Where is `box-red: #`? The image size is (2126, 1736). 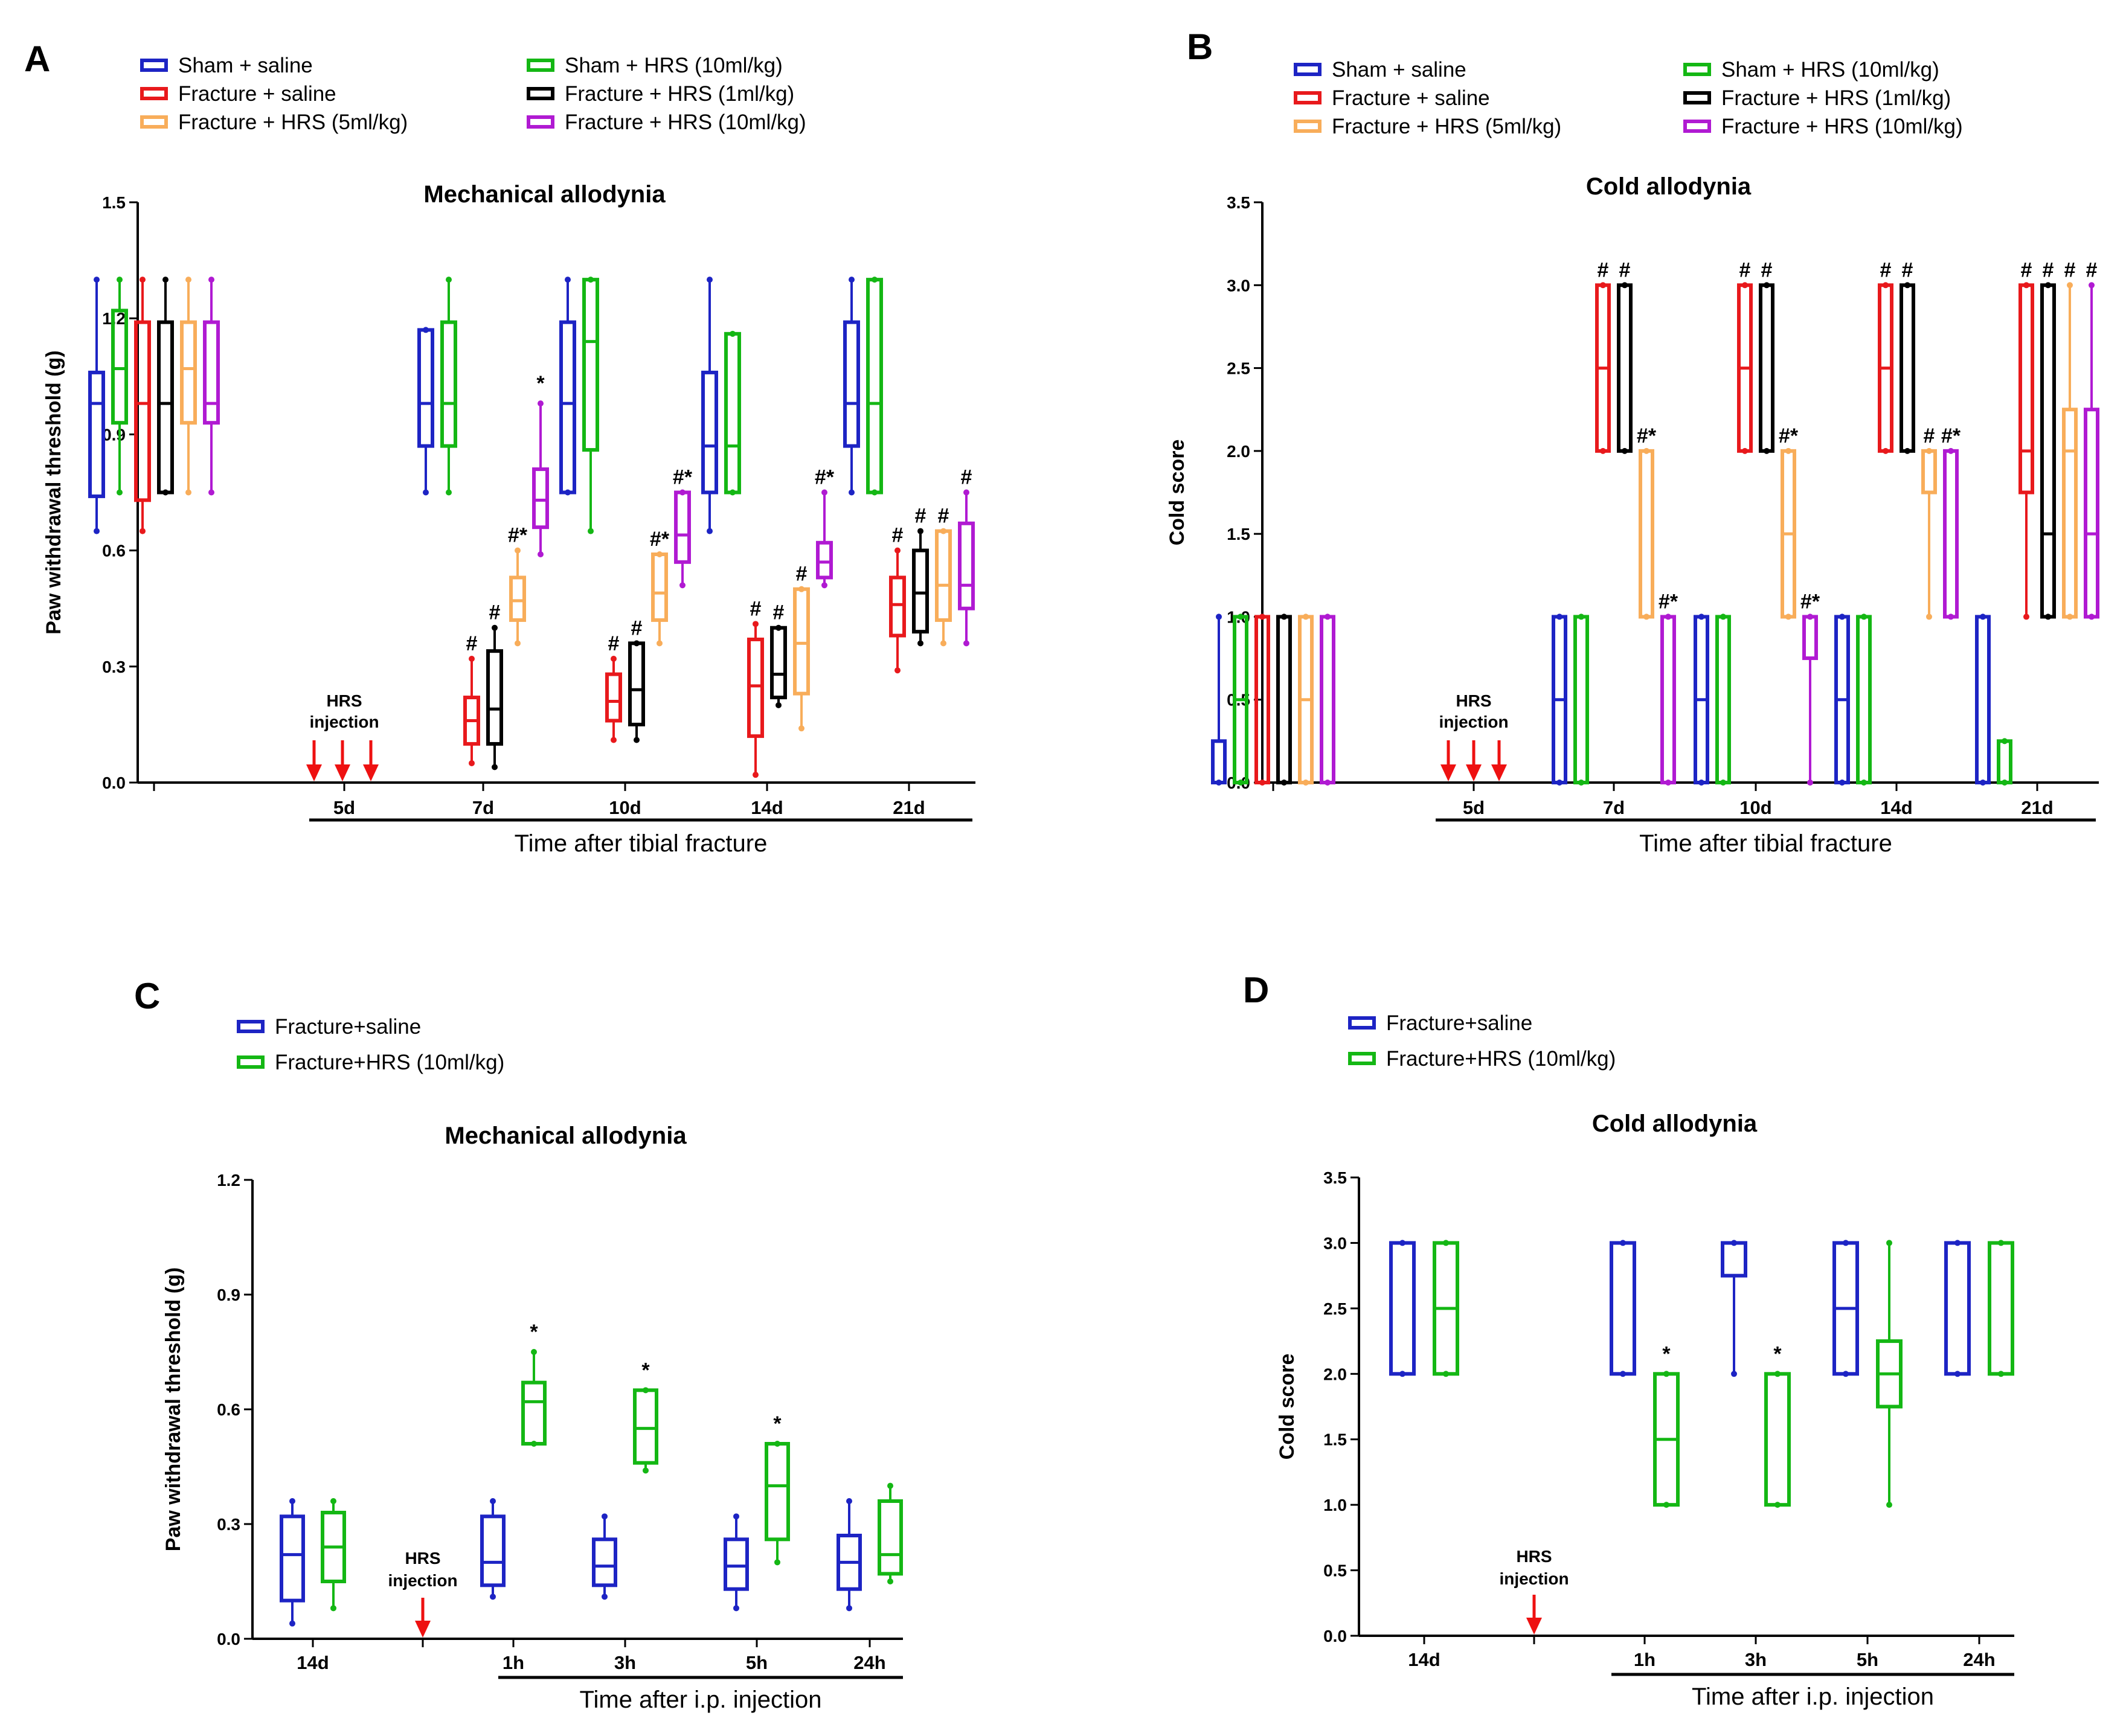
box-red: # is located at coordinates (897, 599).